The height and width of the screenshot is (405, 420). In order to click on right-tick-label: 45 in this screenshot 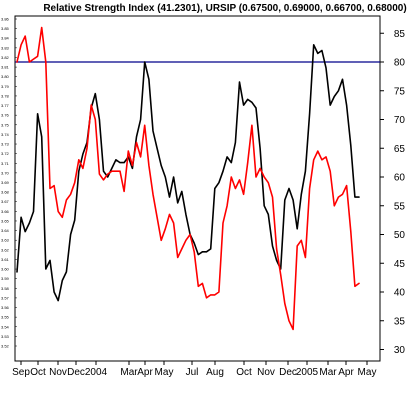, I will do `click(400, 264)`.